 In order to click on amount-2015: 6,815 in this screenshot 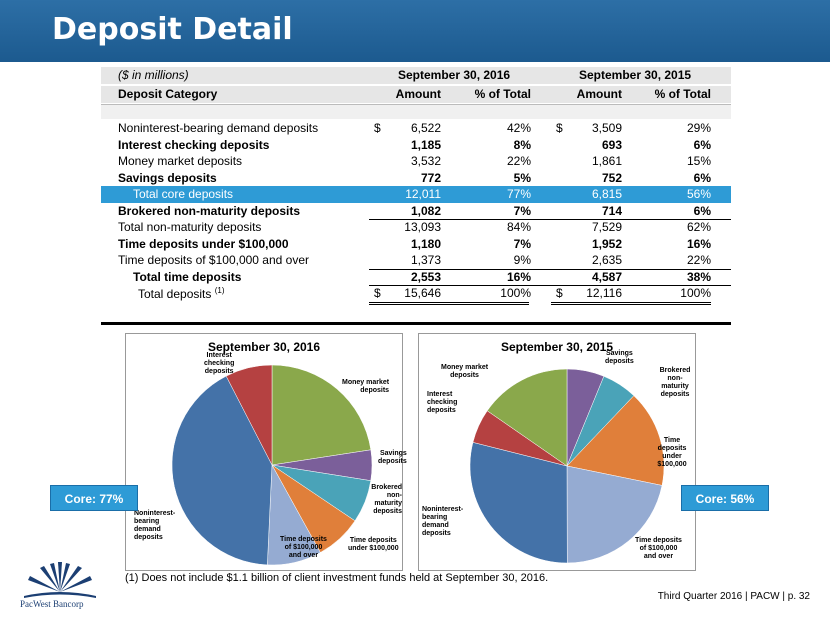, I will do `click(606, 194)`.